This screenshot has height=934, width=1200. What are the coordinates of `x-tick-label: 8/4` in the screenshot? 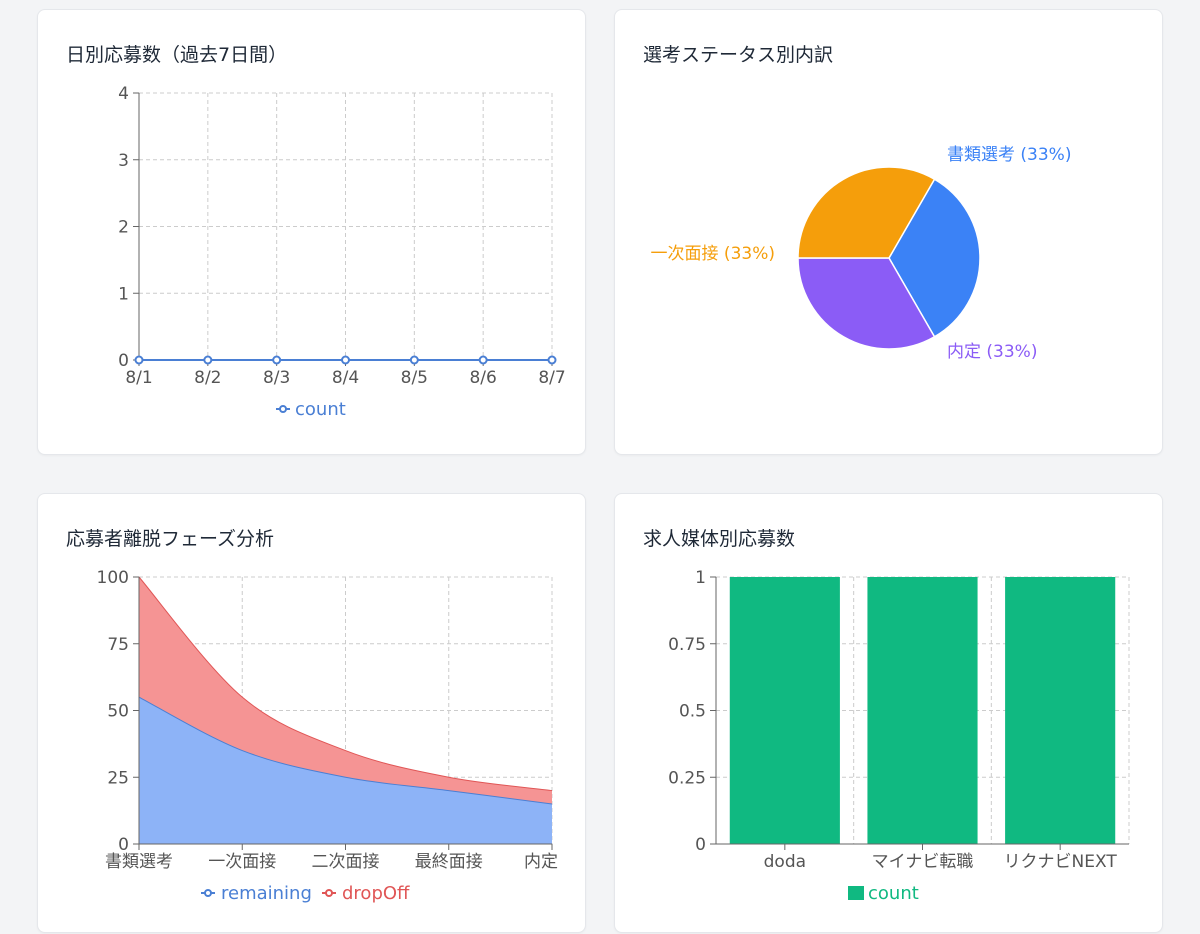 It's located at (345, 378).